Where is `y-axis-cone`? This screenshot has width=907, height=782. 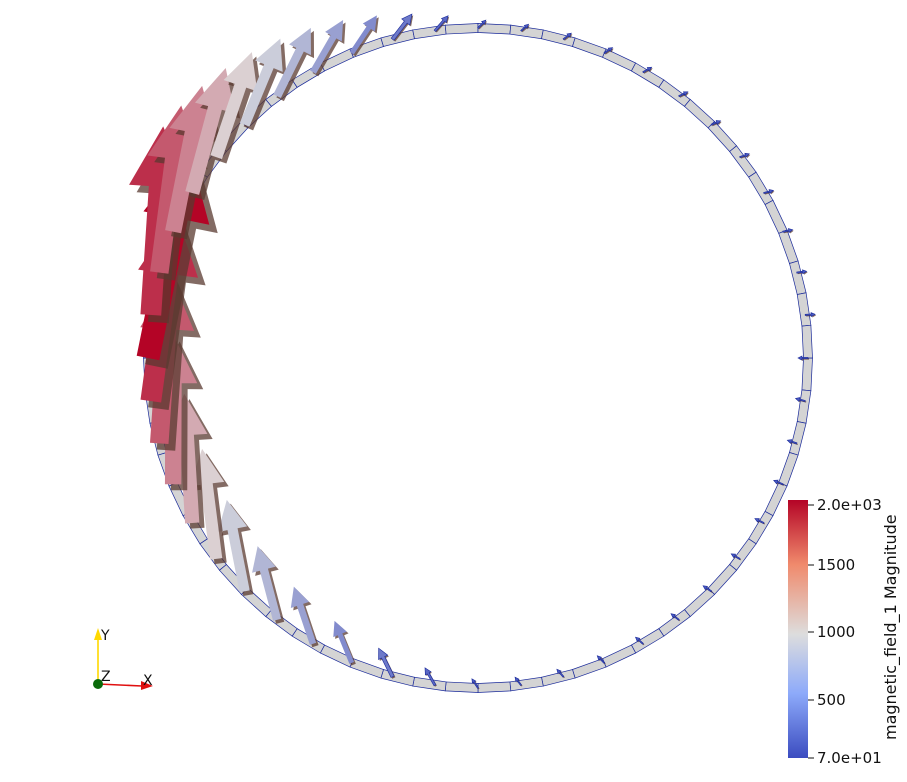 y-axis-cone is located at coordinates (98, 634).